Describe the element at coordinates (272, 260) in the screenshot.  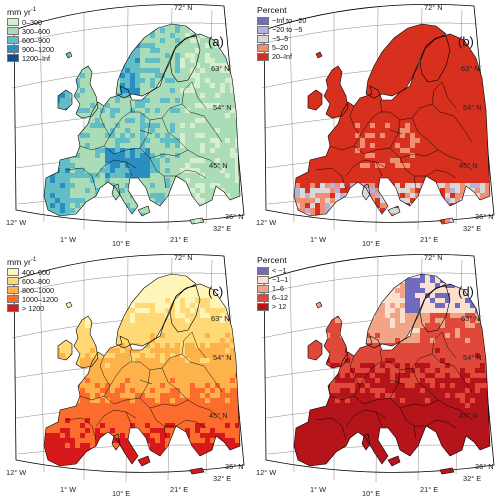
I see `legend-title-d: Percent` at that location.